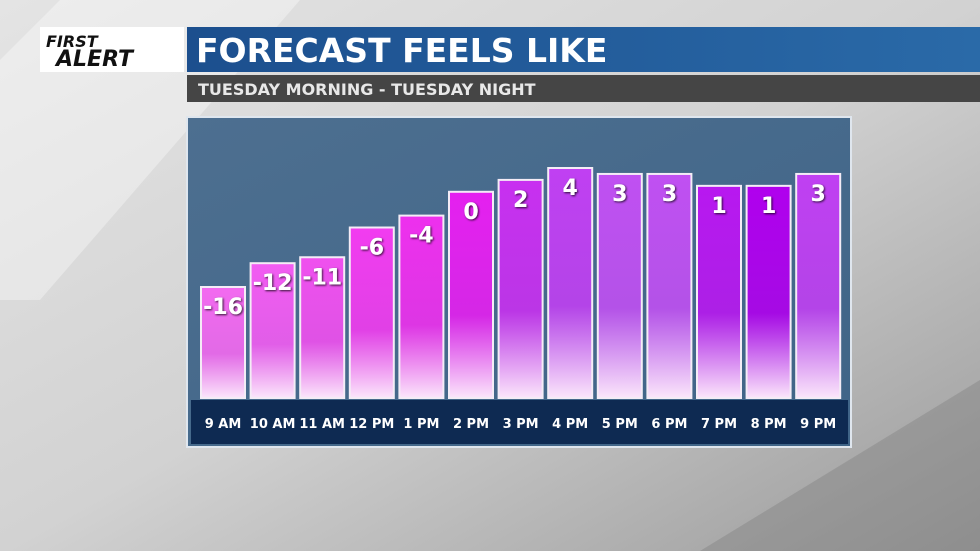 The height and width of the screenshot is (555, 980). I want to click on x-tick-label: 6 PM, so click(669, 424).